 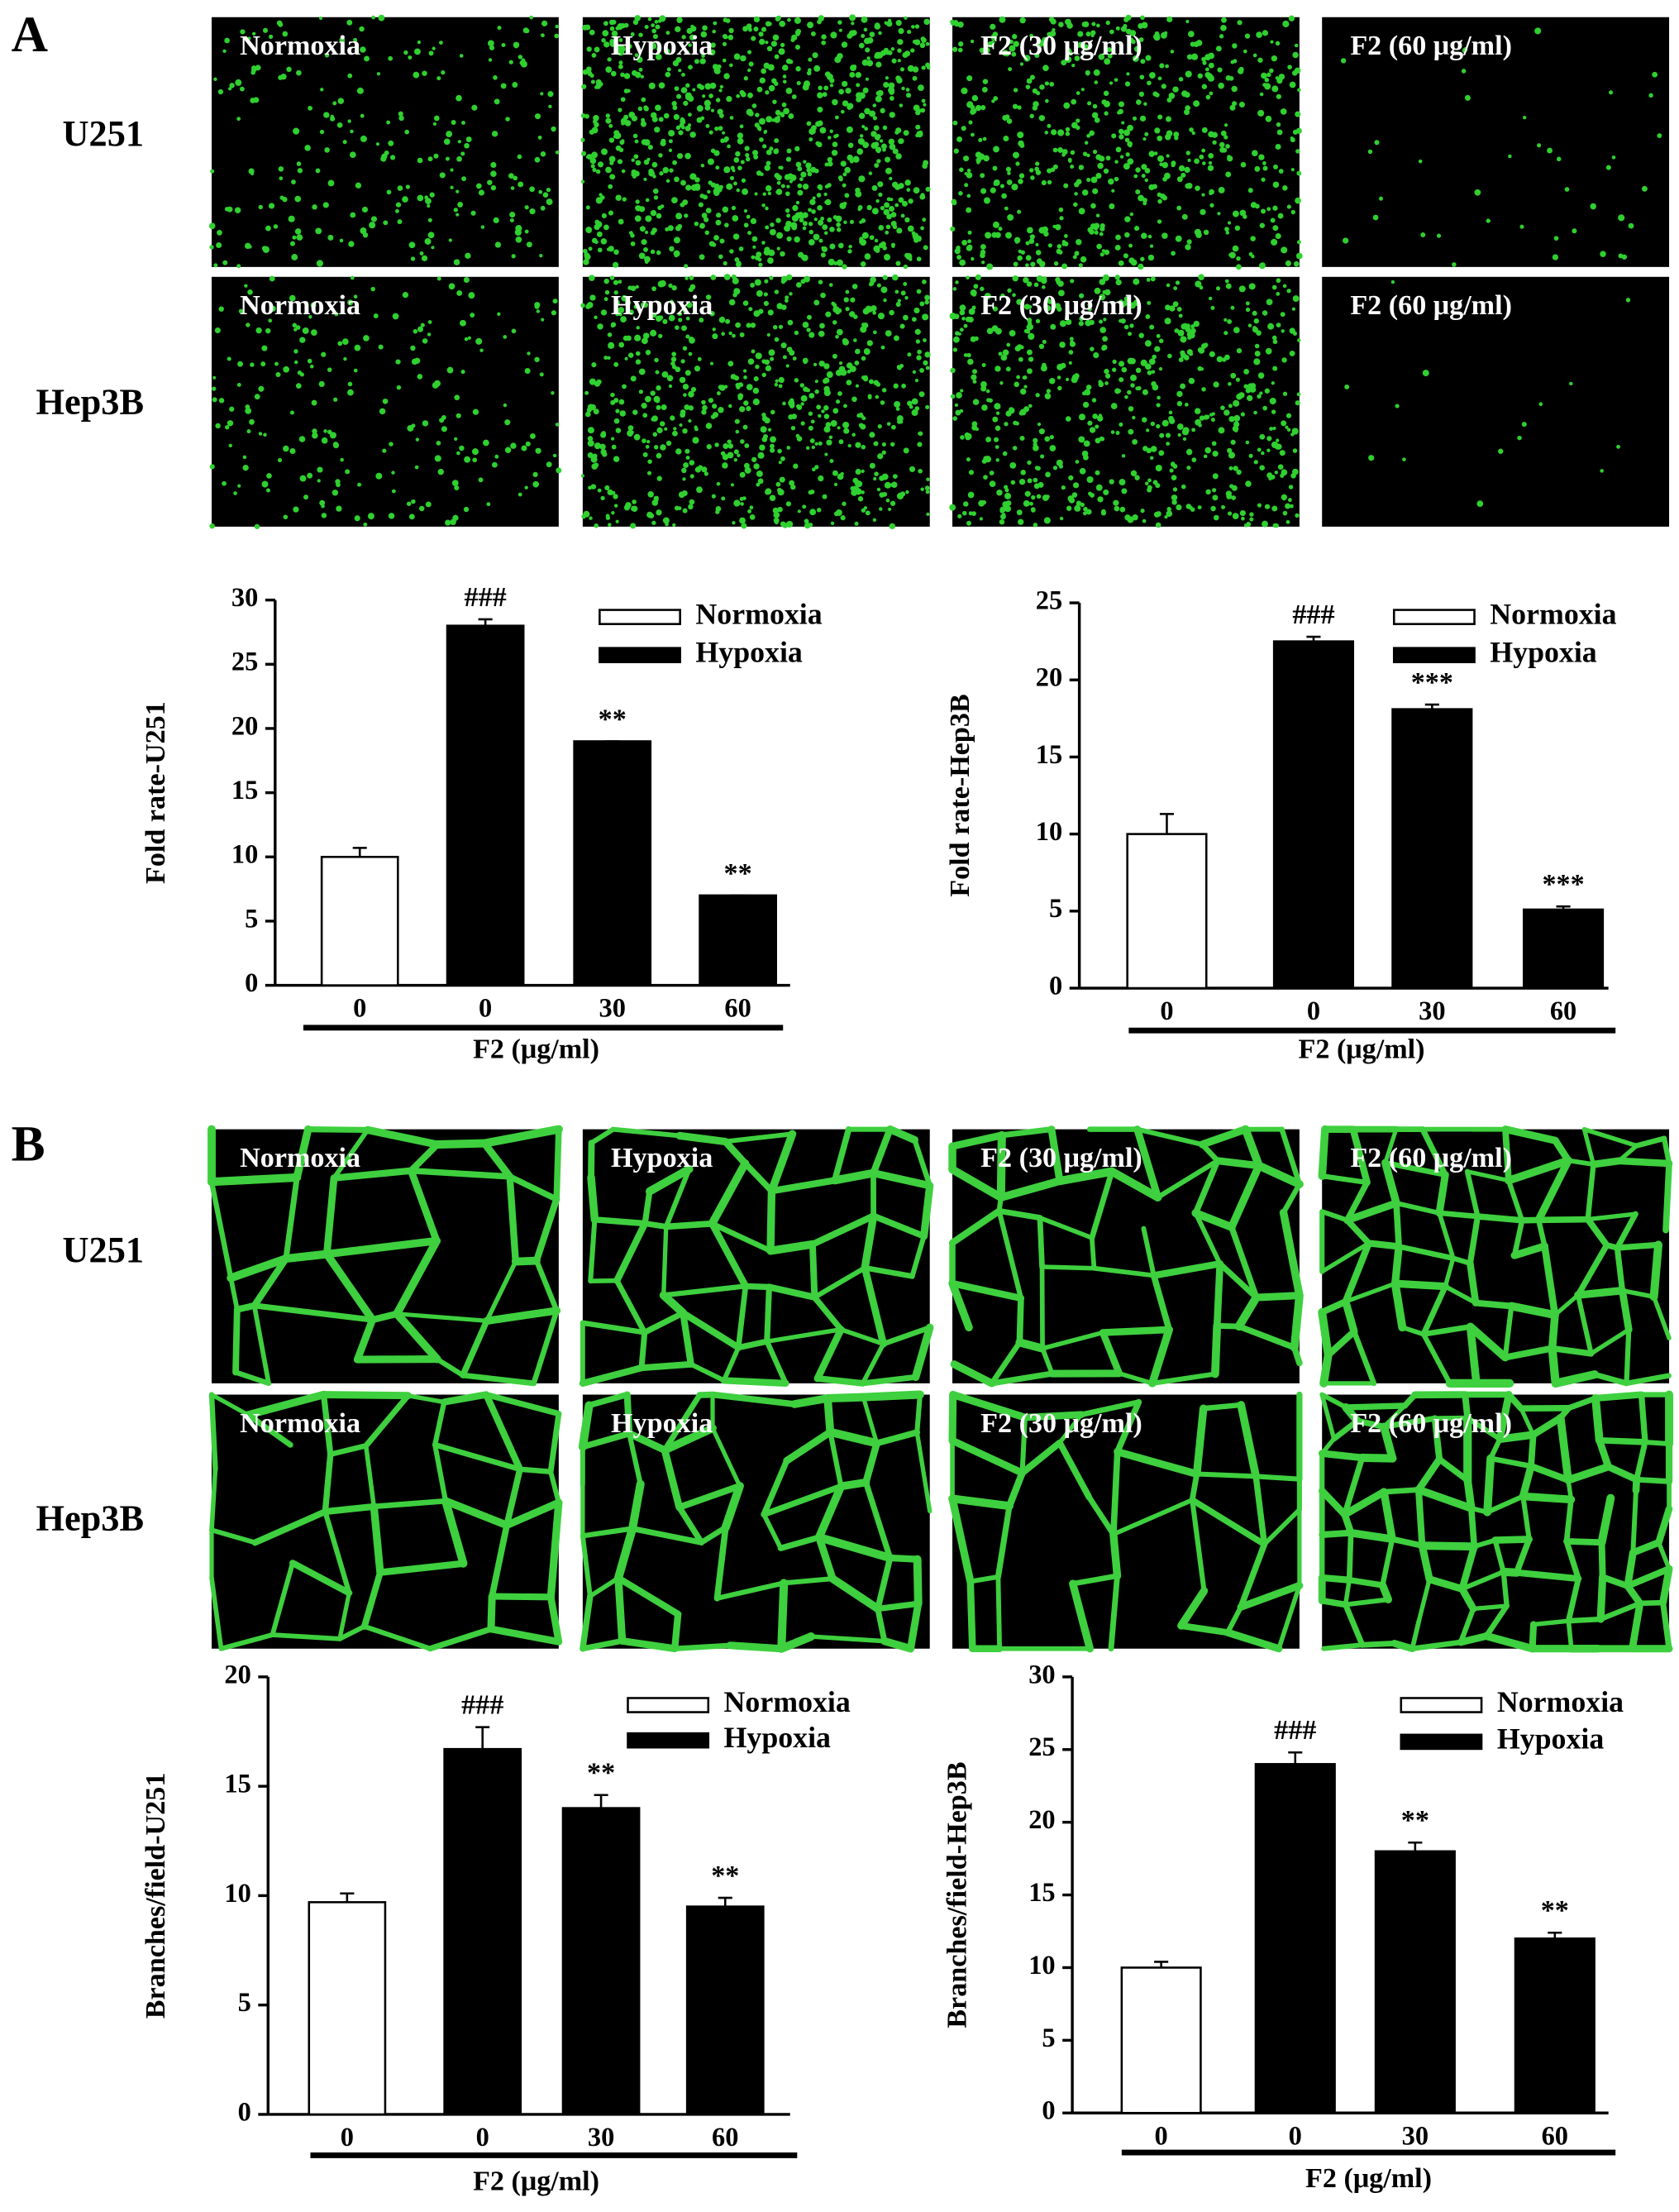 What do you see at coordinates (1055, 909) in the screenshot?
I see `y-tick-label: 5` at bounding box center [1055, 909].